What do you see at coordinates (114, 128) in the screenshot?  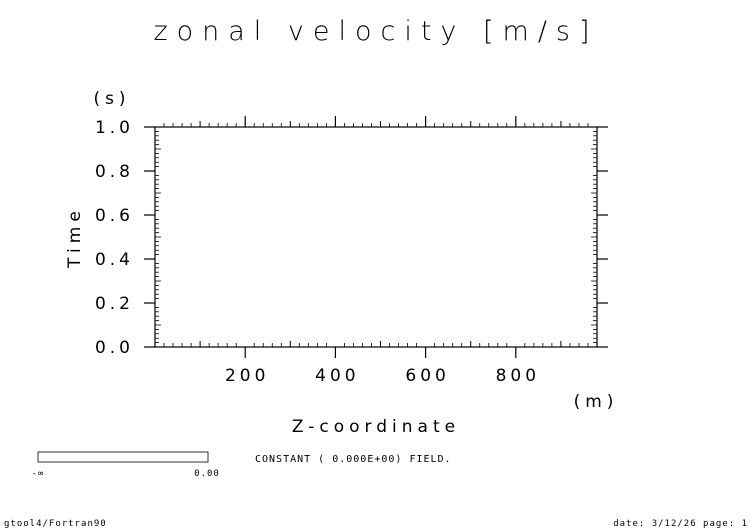 I see `y-tick-label: 1.0` at bounding box center [114, 128].